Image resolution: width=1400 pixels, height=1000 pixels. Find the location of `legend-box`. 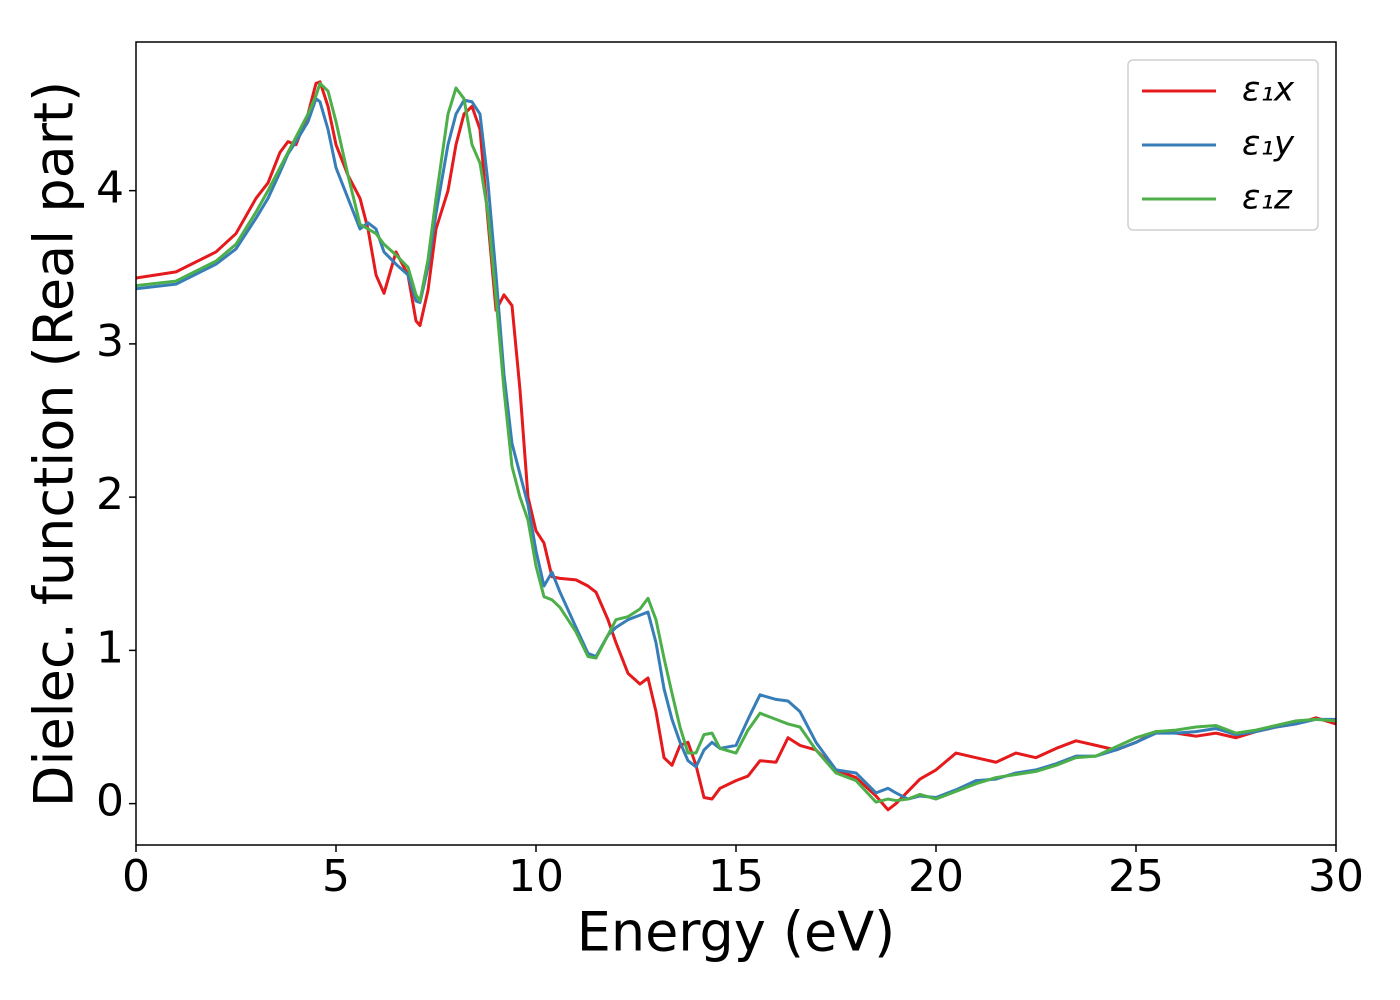

legend-box is located at coordinates (1223, 145).